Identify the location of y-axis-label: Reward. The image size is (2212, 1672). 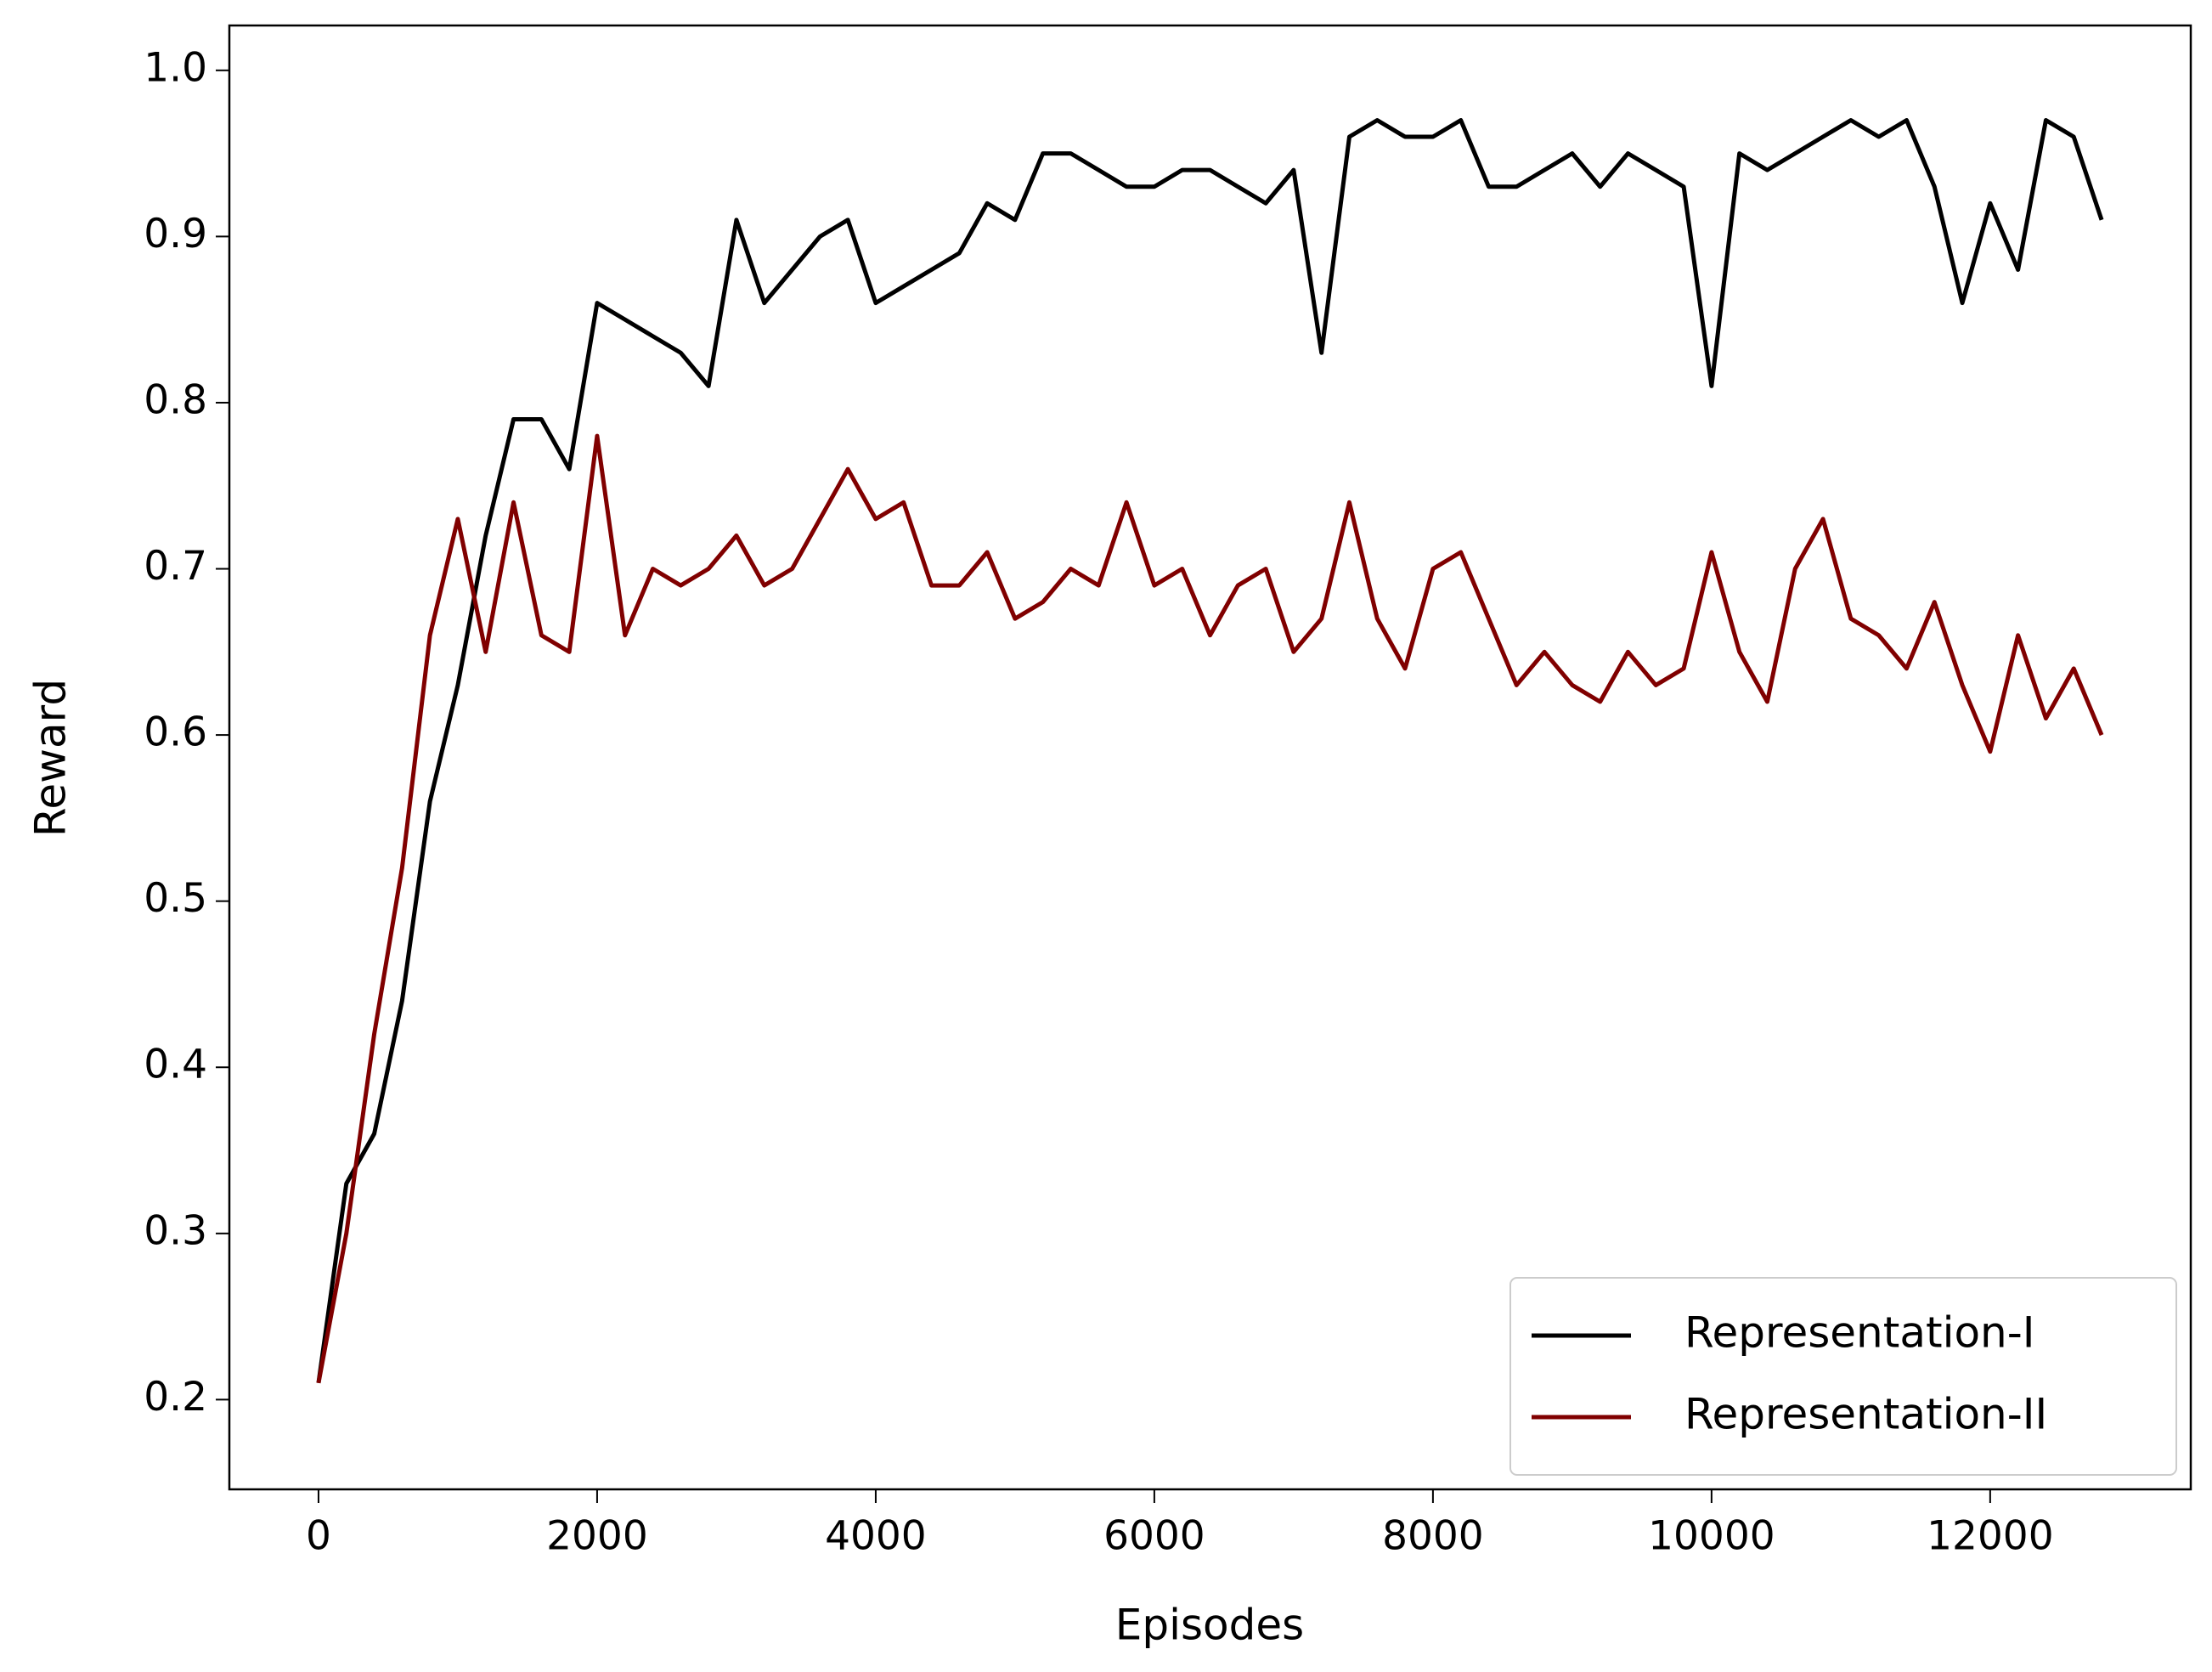
(51, 758).